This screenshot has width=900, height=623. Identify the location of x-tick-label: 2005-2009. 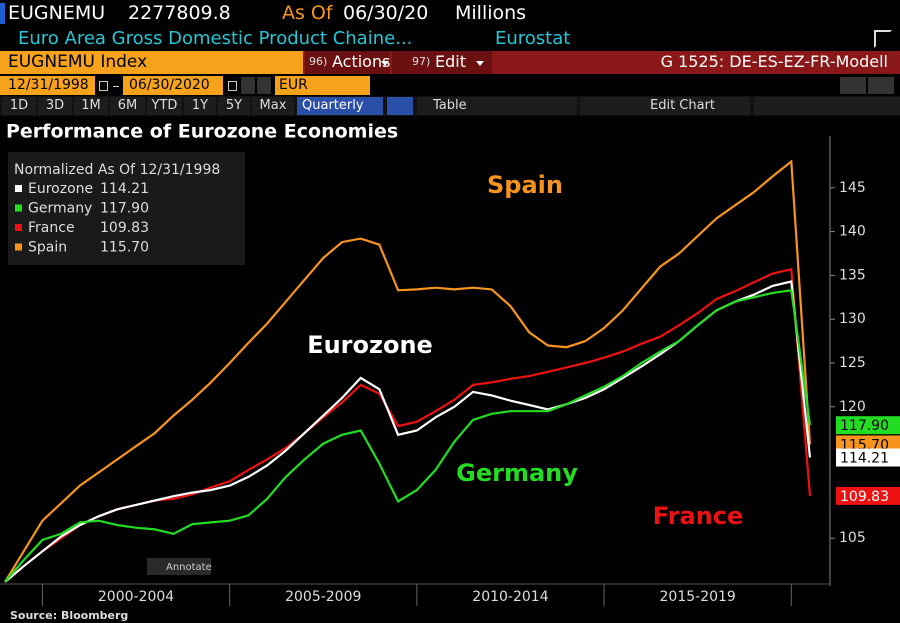
(323, 597).